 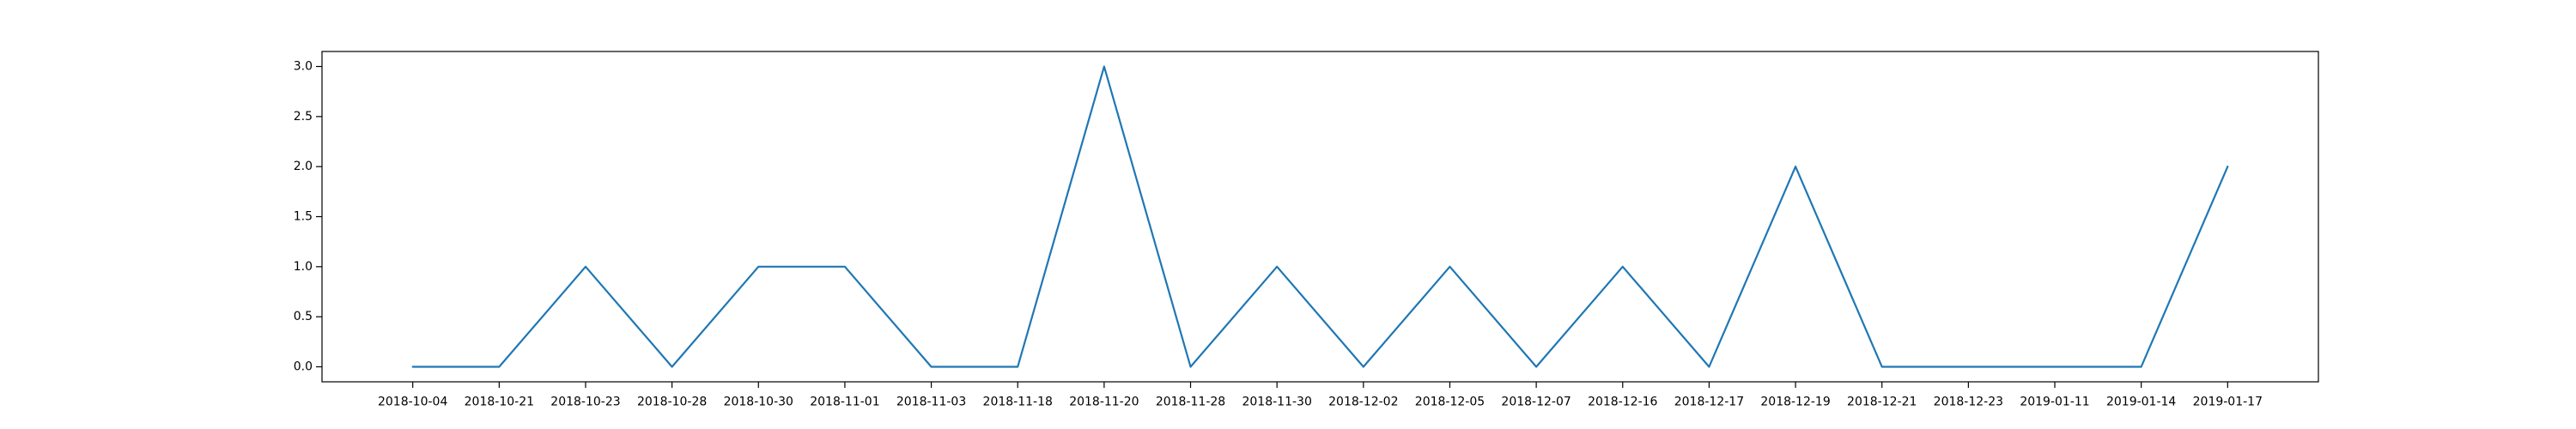 I want to click on x-tick-label: 2018-12-19, so click(x=1795, y=402).